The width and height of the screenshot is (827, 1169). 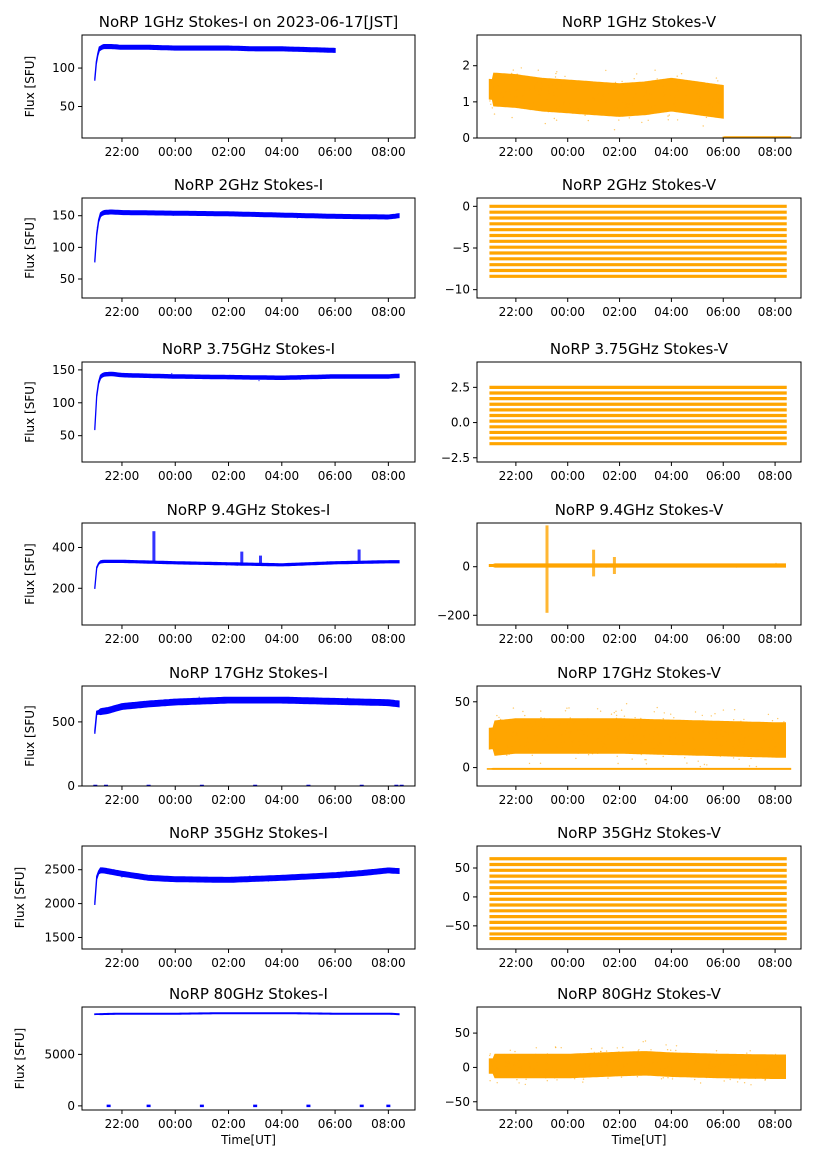 I want to click on x-axis-label: Time[UT], so click(x=248, y=1140).